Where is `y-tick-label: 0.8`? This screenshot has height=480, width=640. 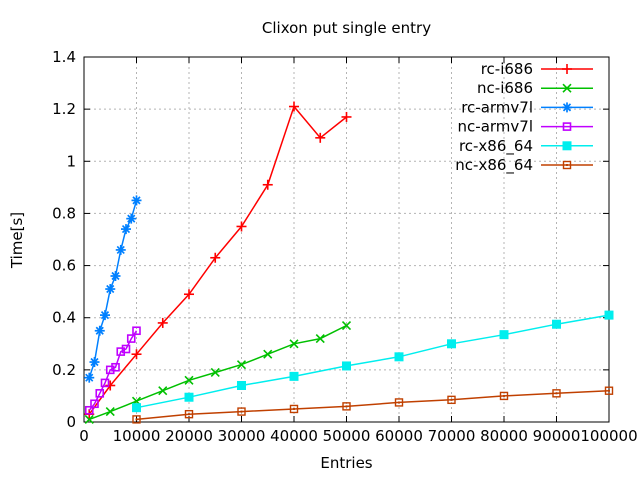 y-tick-label: 0.8 is located at coordinates (64, 213).